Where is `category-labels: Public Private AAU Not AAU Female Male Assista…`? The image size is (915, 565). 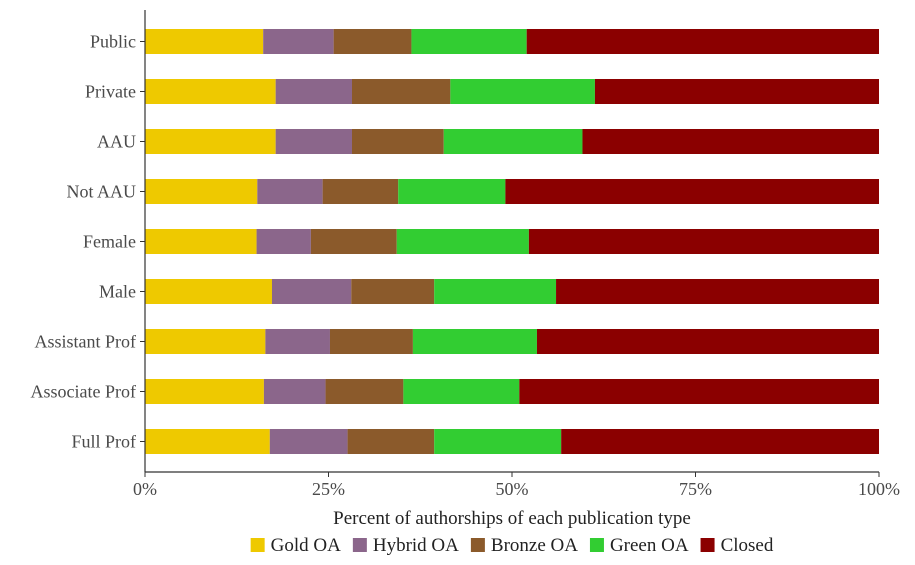
category-labels: Public Private AAU Not AAU Female Male Assista… is located at coordinates (88, 242).